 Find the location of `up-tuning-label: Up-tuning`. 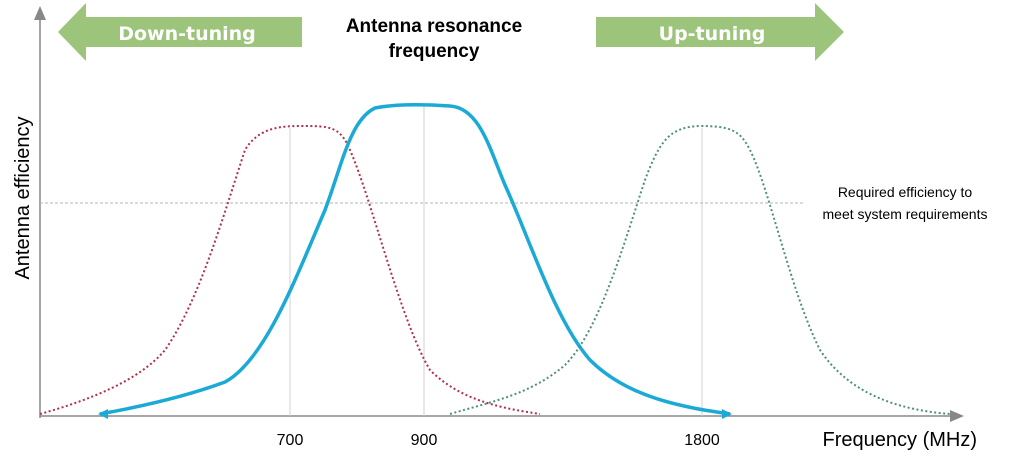

up-tuning-label: Up-tuning is located at coordinates (712, 34).